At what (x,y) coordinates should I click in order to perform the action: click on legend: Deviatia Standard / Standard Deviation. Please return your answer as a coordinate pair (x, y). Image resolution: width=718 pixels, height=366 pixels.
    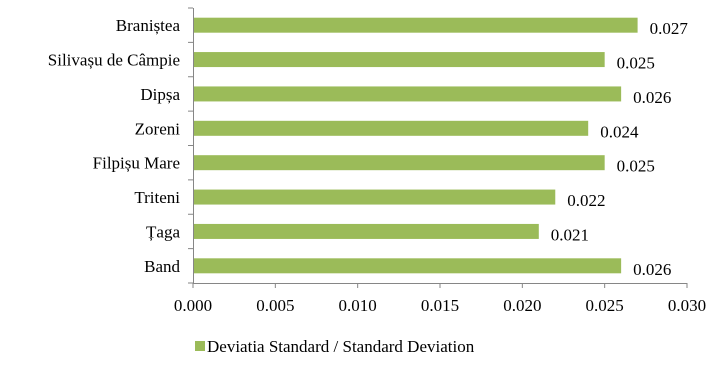
    Looking at the image, I should click on (335, 346).